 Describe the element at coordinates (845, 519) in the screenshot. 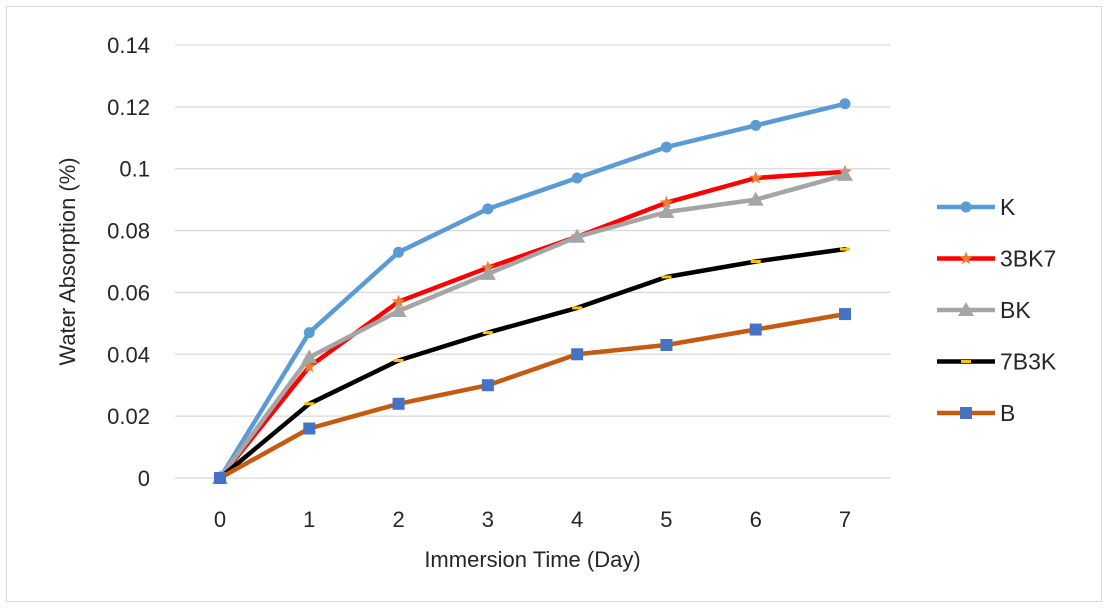

I see `x-tick-label: 7` at that location.